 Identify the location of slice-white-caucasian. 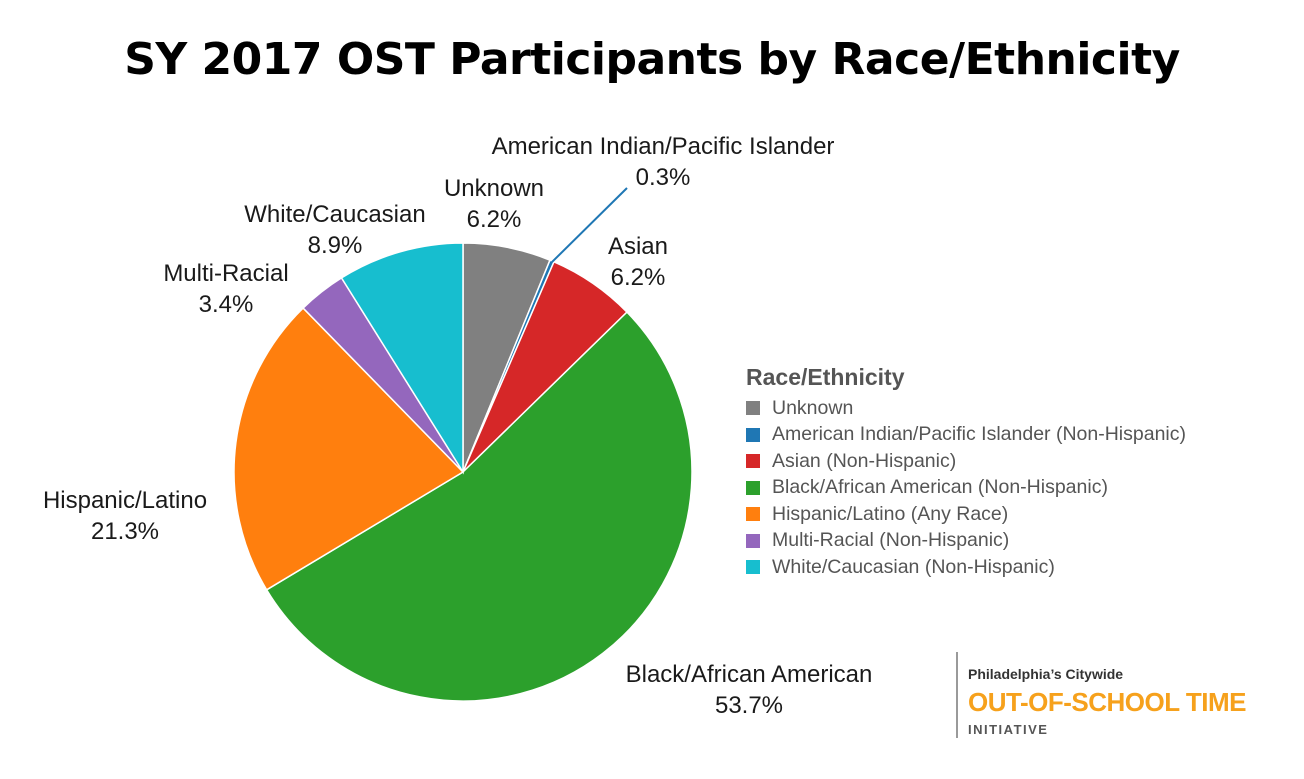
(402, 358).